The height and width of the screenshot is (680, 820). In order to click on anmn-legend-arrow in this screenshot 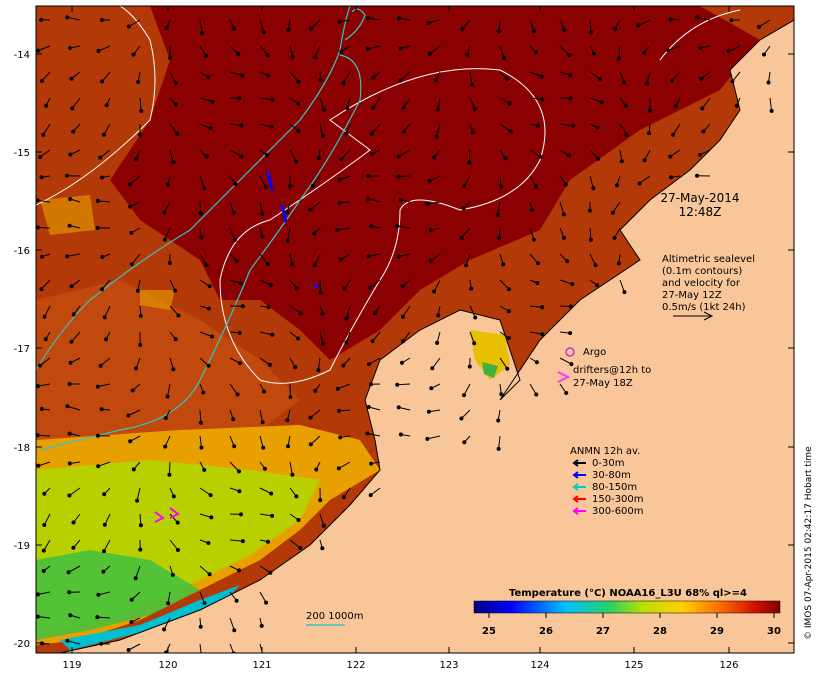, I will do `click(579, 511)`.